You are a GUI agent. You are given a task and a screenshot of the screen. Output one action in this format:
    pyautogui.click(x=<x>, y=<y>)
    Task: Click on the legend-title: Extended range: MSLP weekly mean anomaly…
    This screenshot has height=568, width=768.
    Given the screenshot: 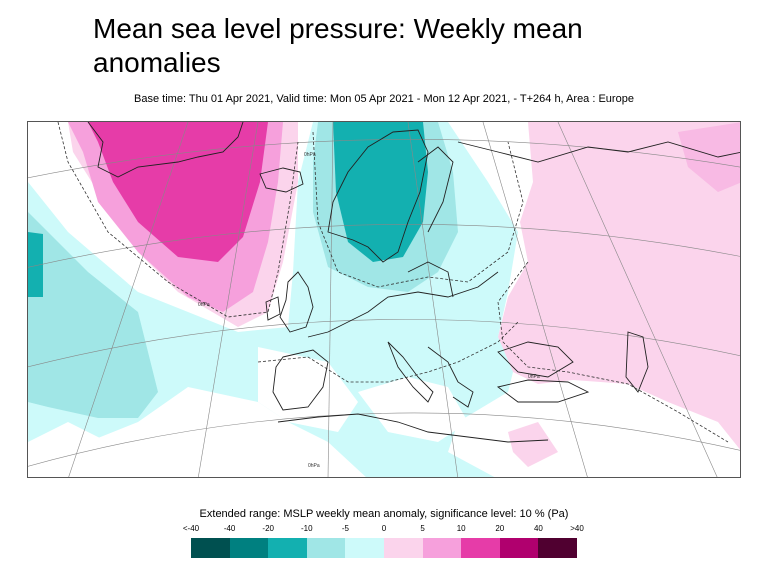 What is the action you would take?
    pyautogui.click(x=384, y=514)
    